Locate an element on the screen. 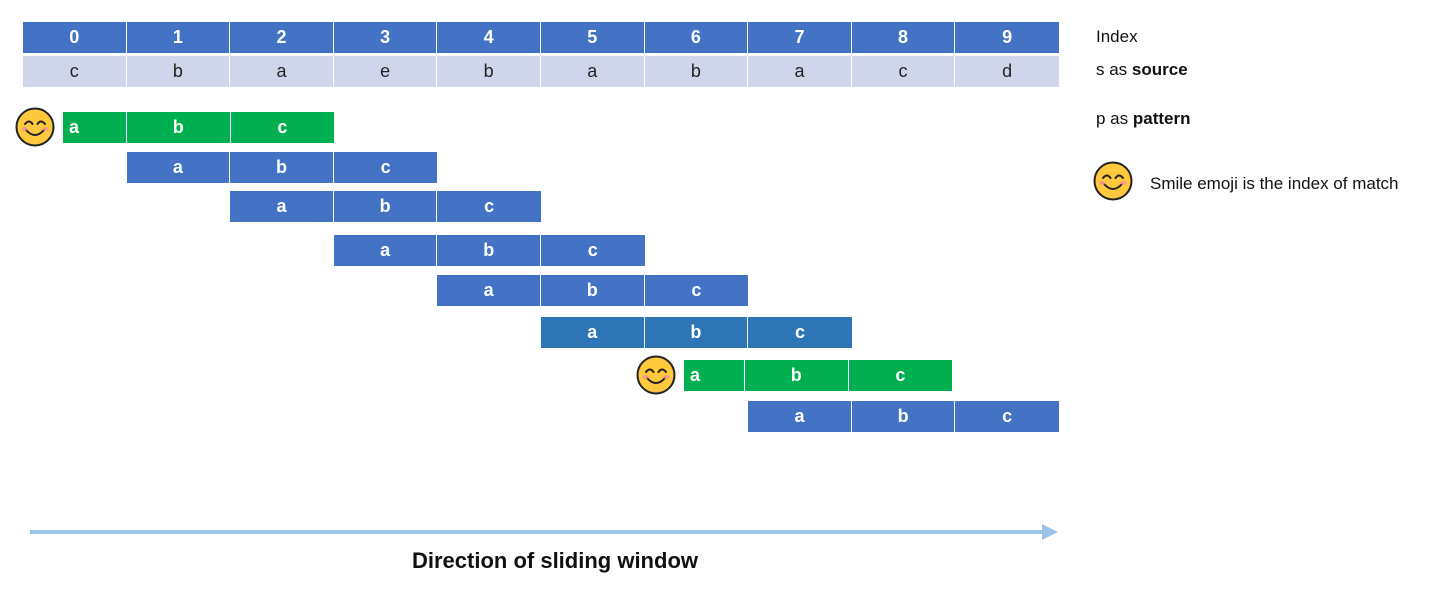  legend-pattern-prefix: p as is located at coordinates (1114, 118).